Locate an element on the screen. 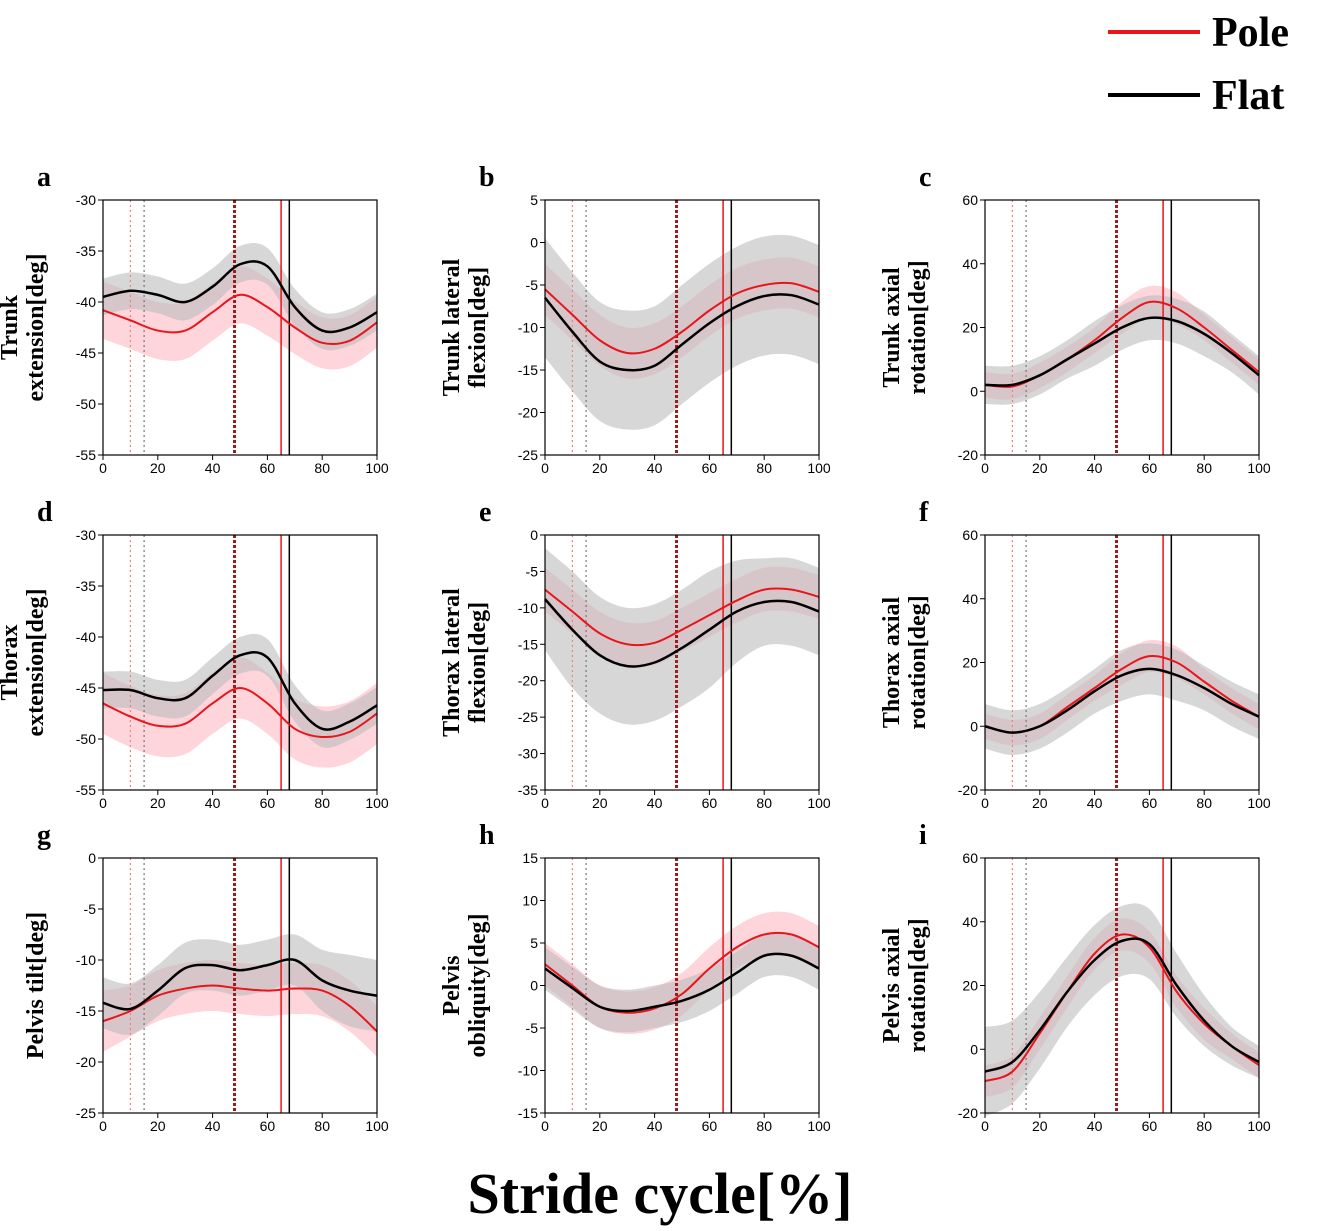 The height and width of the screenshot is (1231, 1325). y-tick-label: 10 is located at coordinates (530, 901).